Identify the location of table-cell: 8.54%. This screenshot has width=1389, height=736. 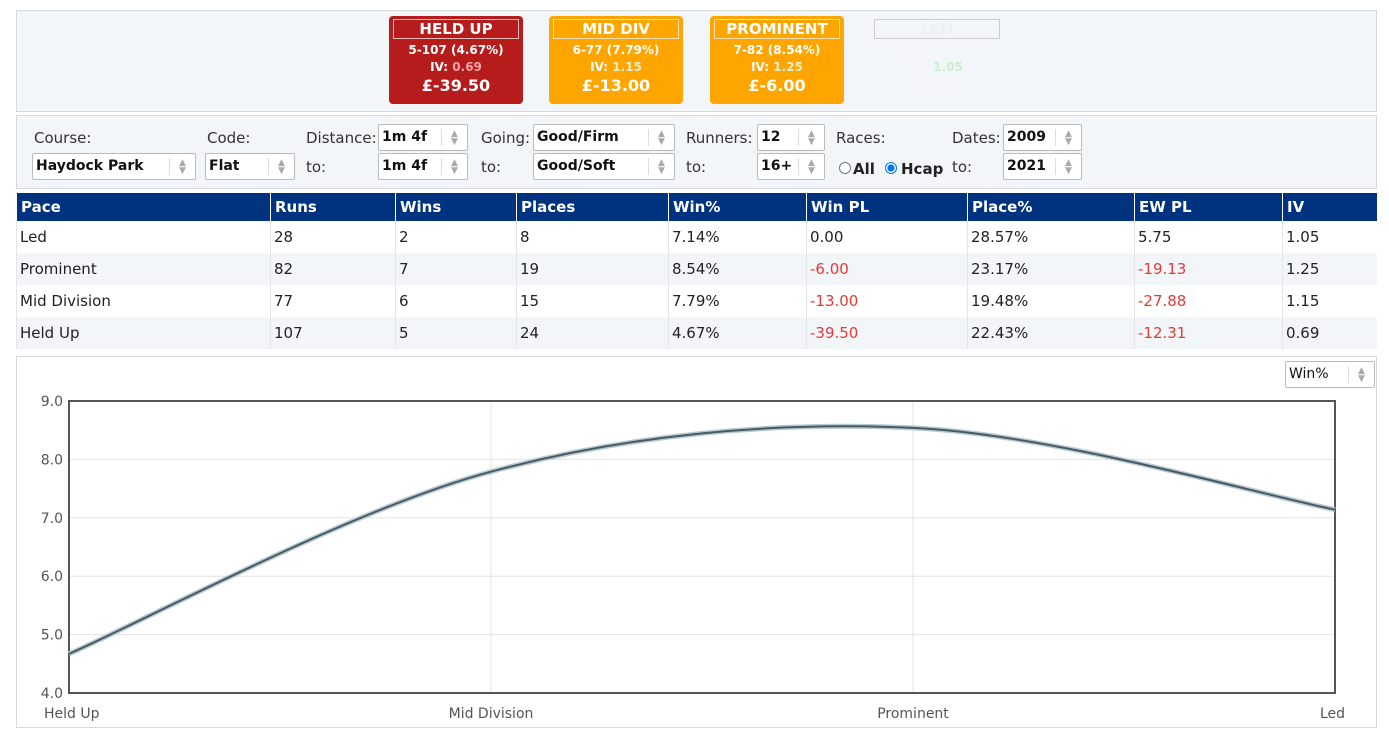
(737, 269).